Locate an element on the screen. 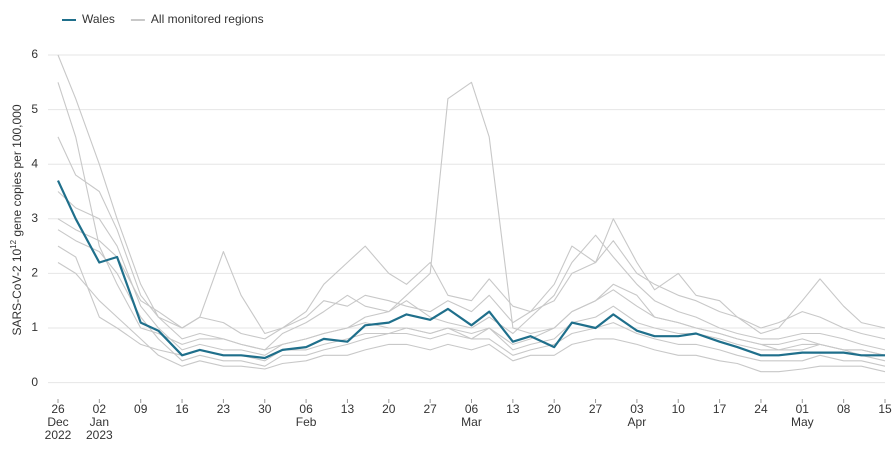 The image size is (896, 450). x-tick-label: 2022 is located at coordinates (58, 435).